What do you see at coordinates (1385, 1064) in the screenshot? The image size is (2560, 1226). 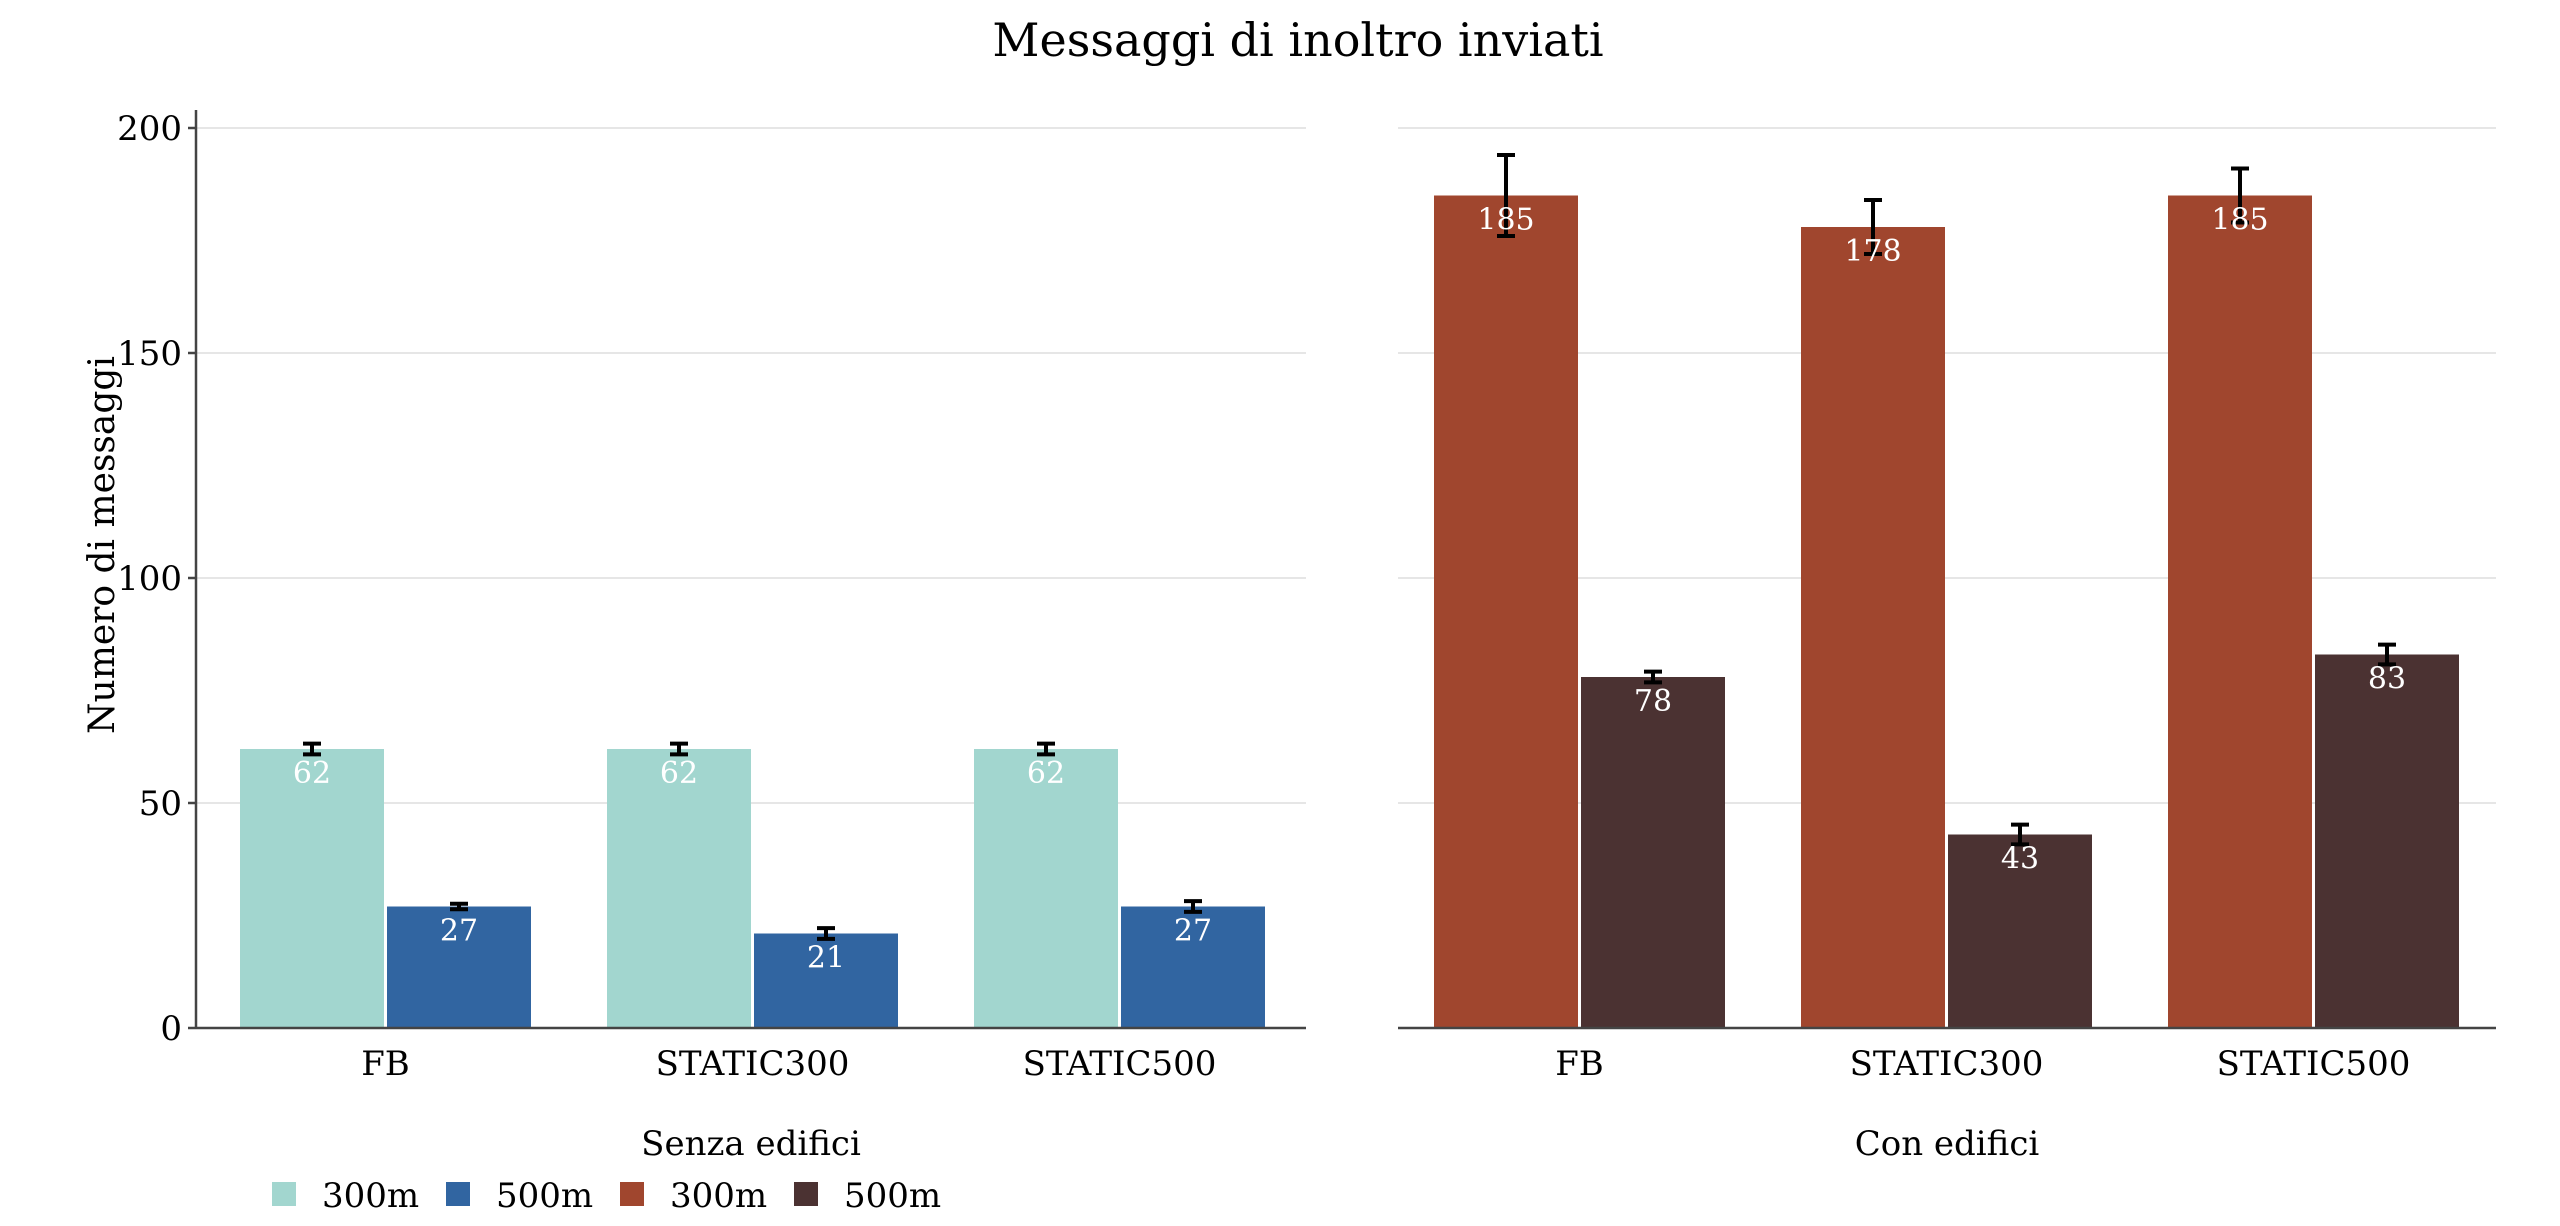 I see `x-tick-labels: FB STATIC300 STATIC500 FB STATIC300 STATIC500` at bounding box center [1385, 1064].